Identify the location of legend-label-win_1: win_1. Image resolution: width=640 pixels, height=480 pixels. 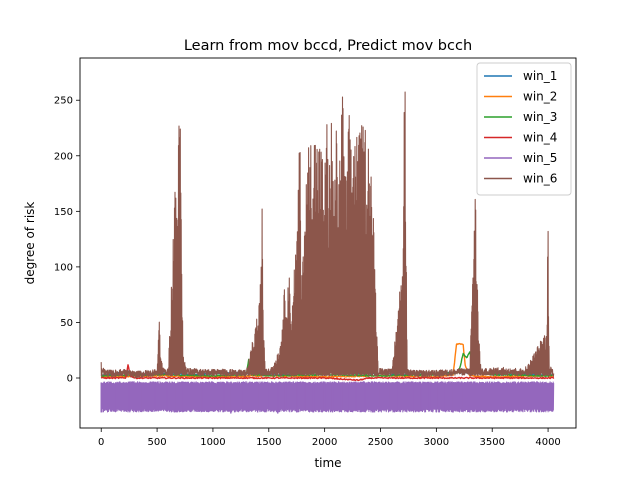
(540, 76).